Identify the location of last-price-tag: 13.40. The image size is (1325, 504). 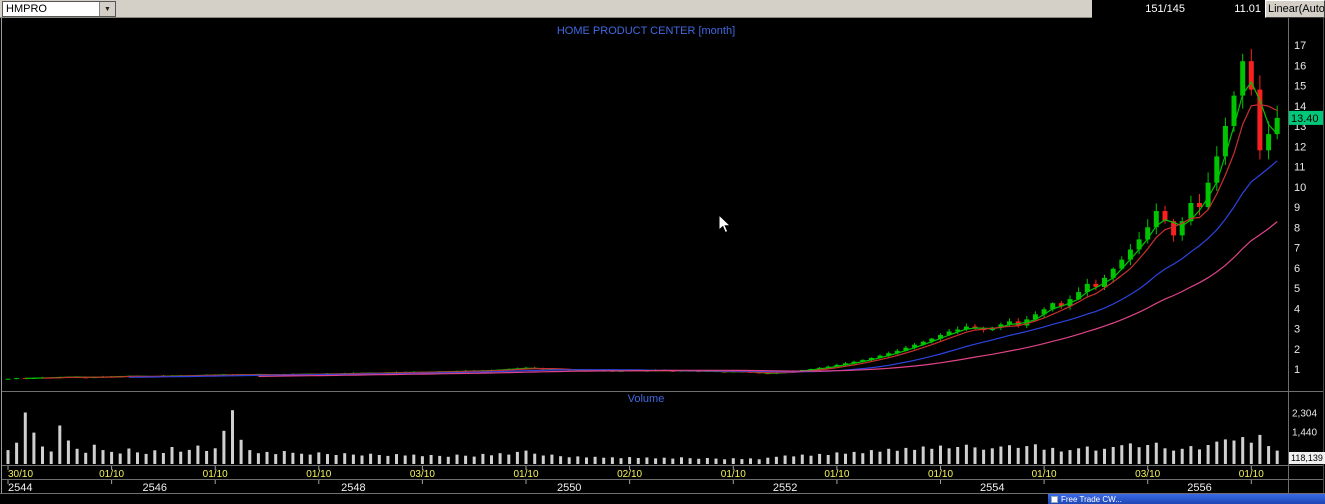
(1306, 117).